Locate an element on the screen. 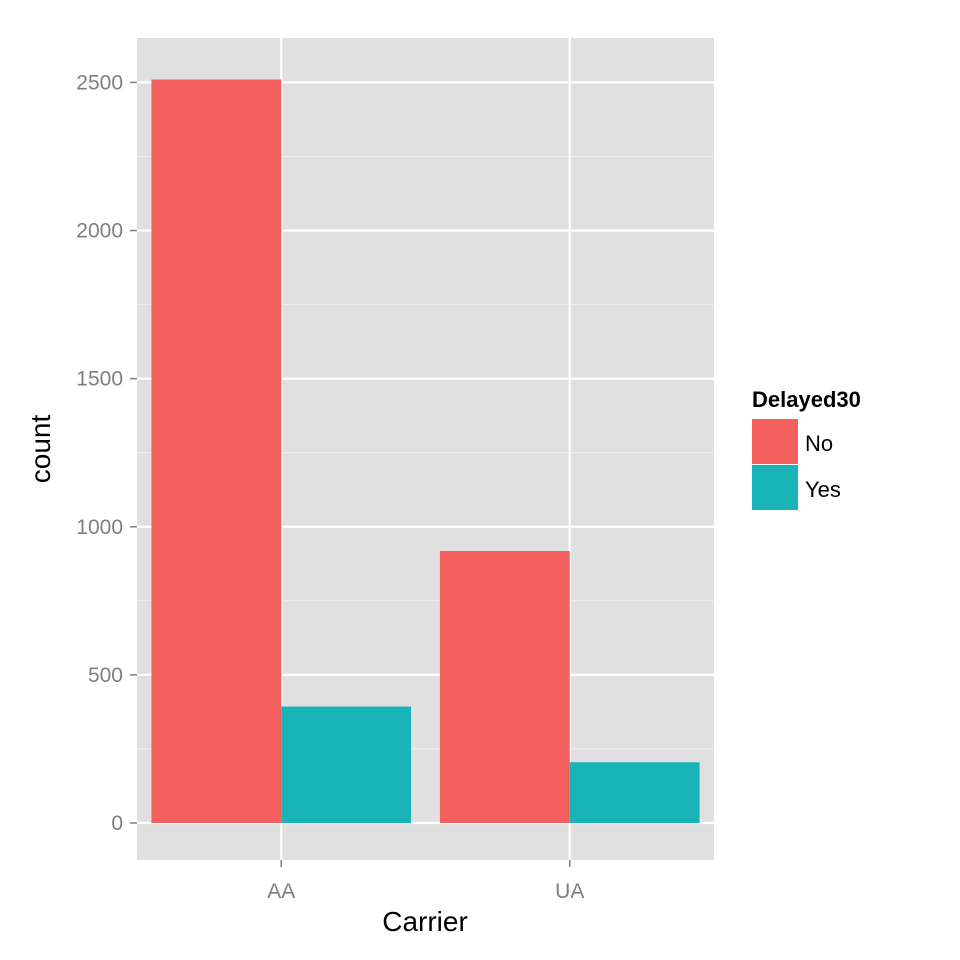 The width and height of the screenshot is (960, 960). legend: Delayed30 No Yes is located at coordinates (806, 448).